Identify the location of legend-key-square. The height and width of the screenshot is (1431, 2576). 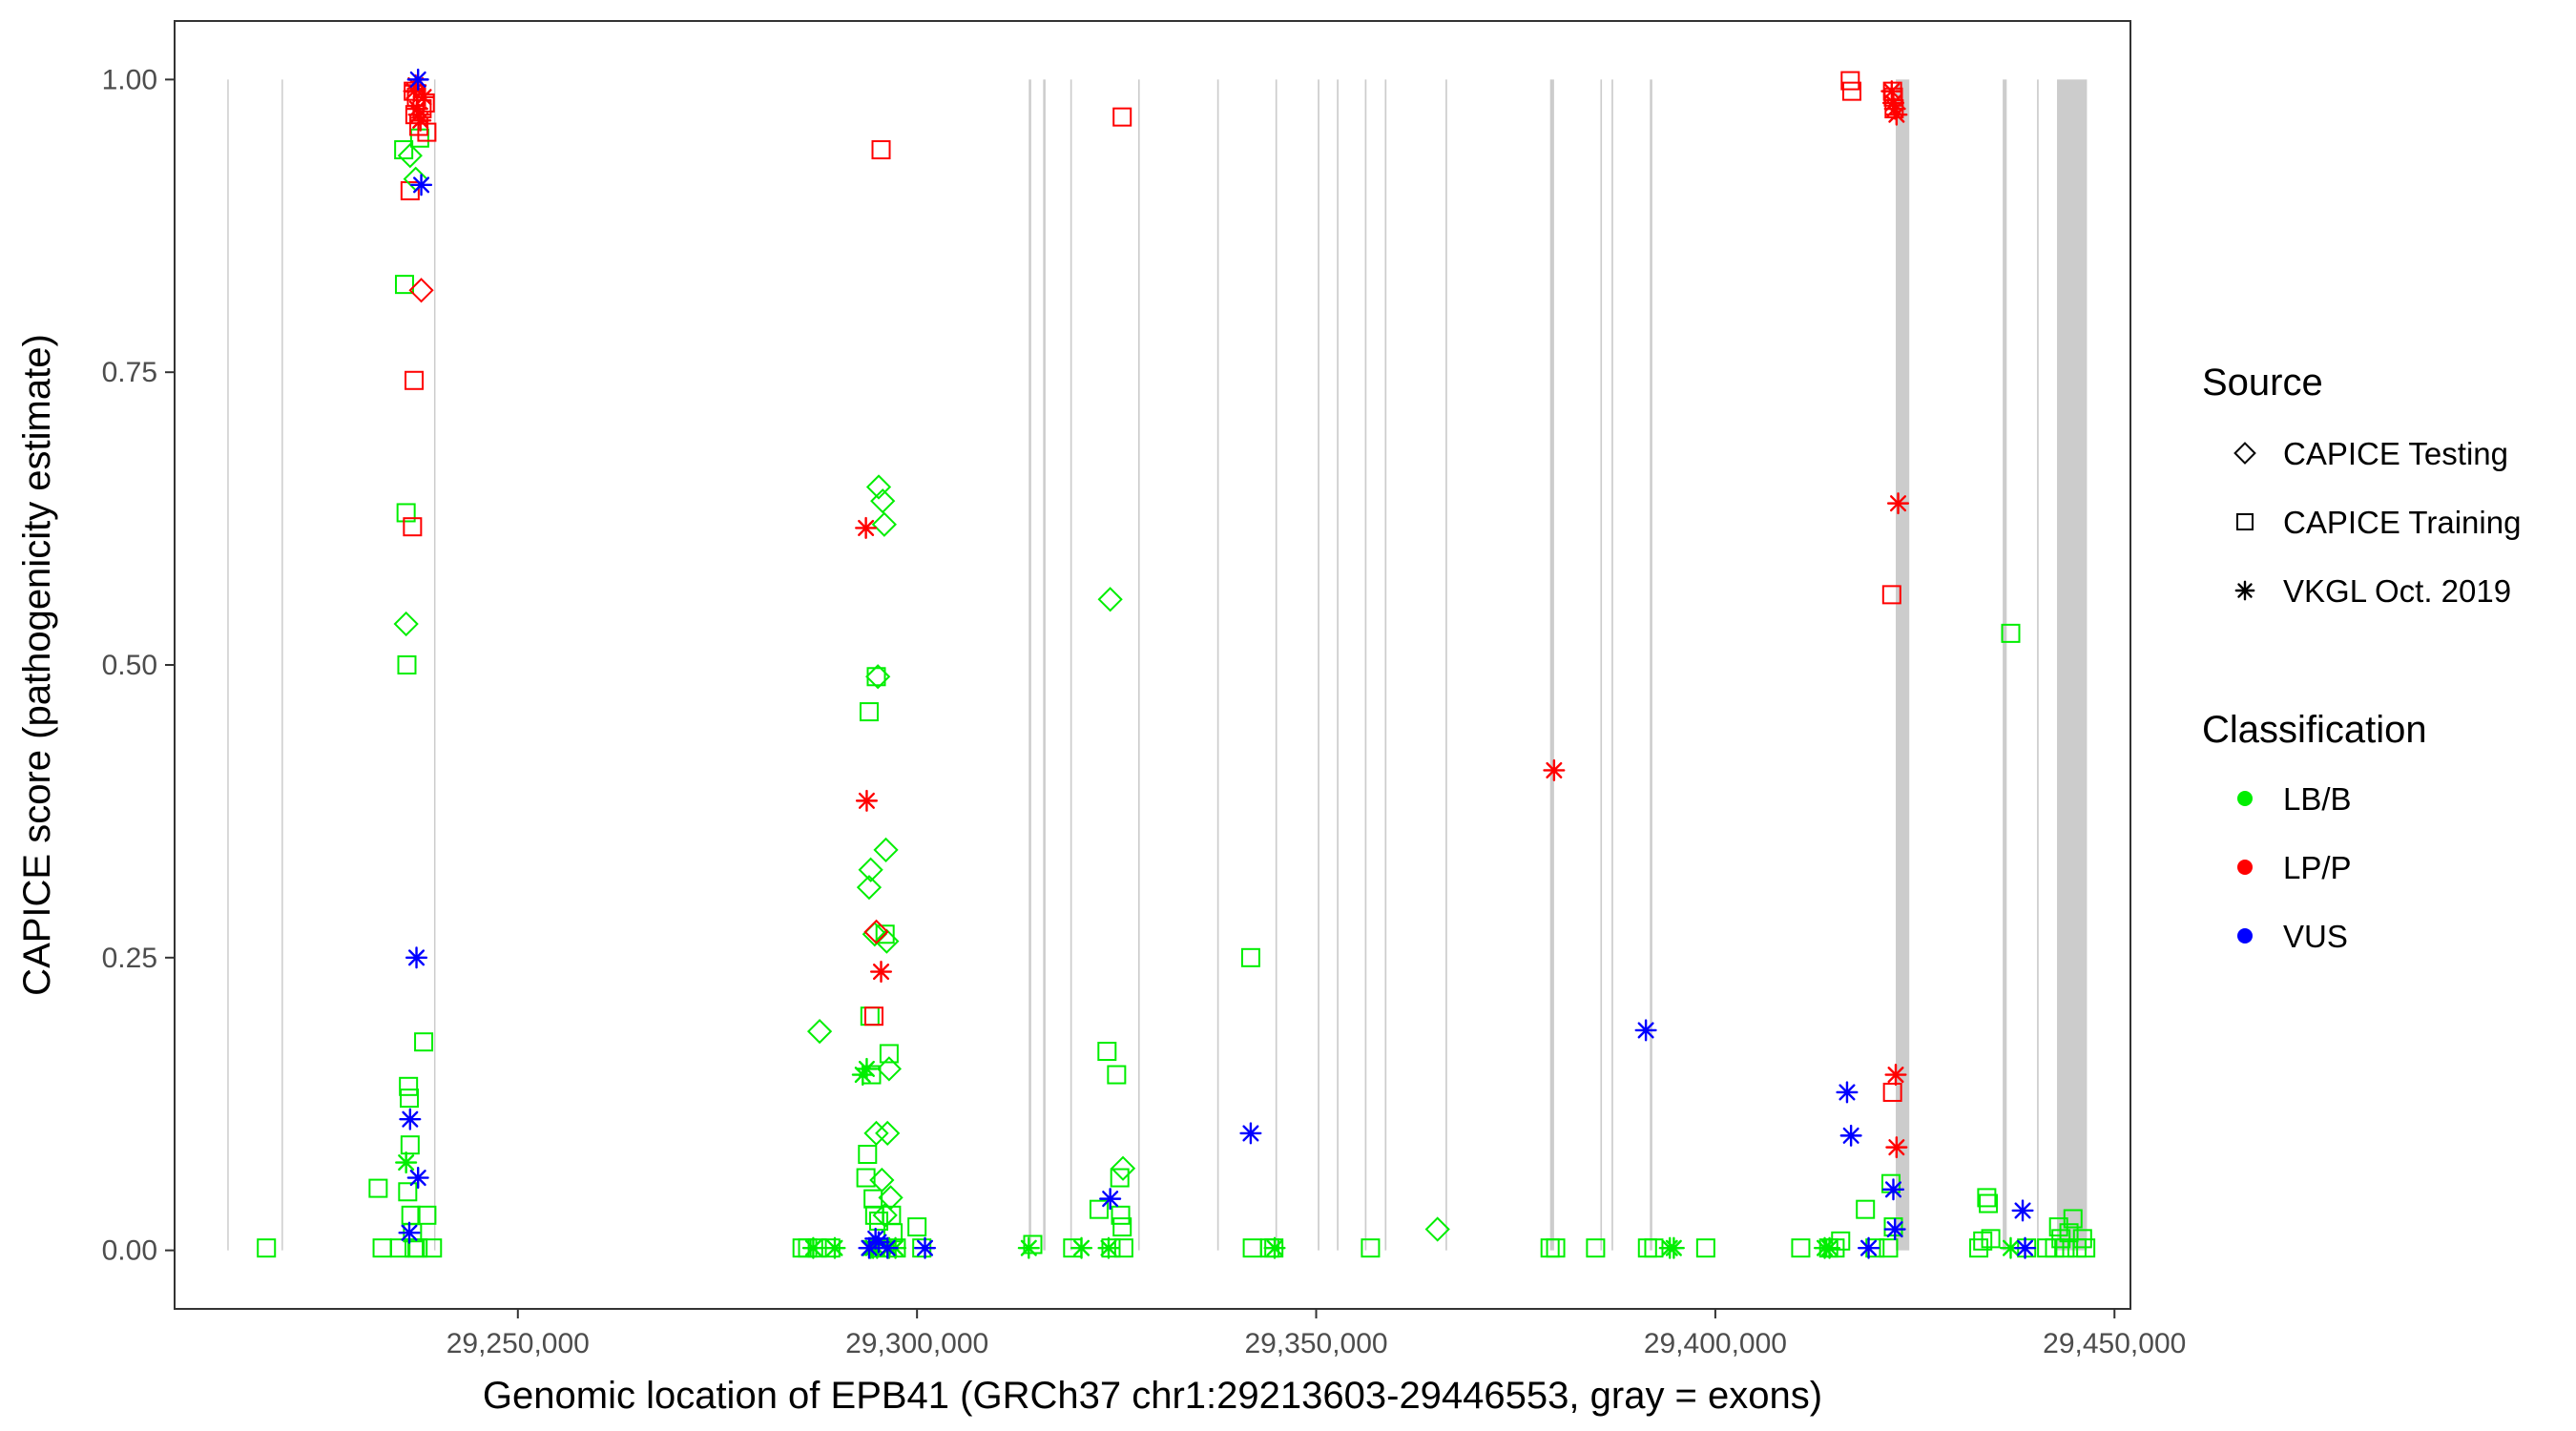
(2245, 521).